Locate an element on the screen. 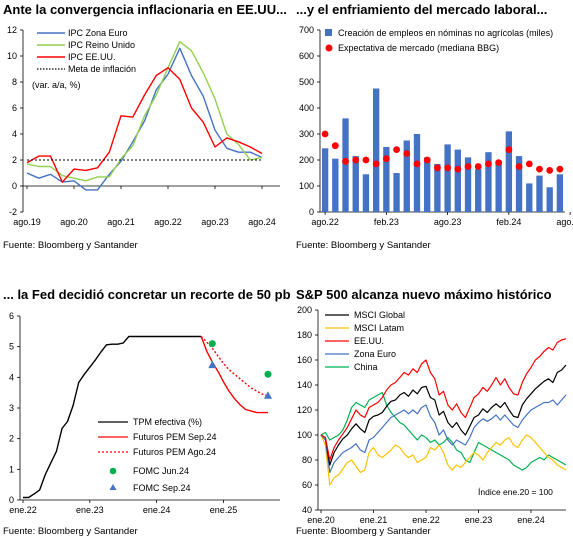 The width and height of the screenshot is (573, 545). equities-series is located at coordinates (443, 412).